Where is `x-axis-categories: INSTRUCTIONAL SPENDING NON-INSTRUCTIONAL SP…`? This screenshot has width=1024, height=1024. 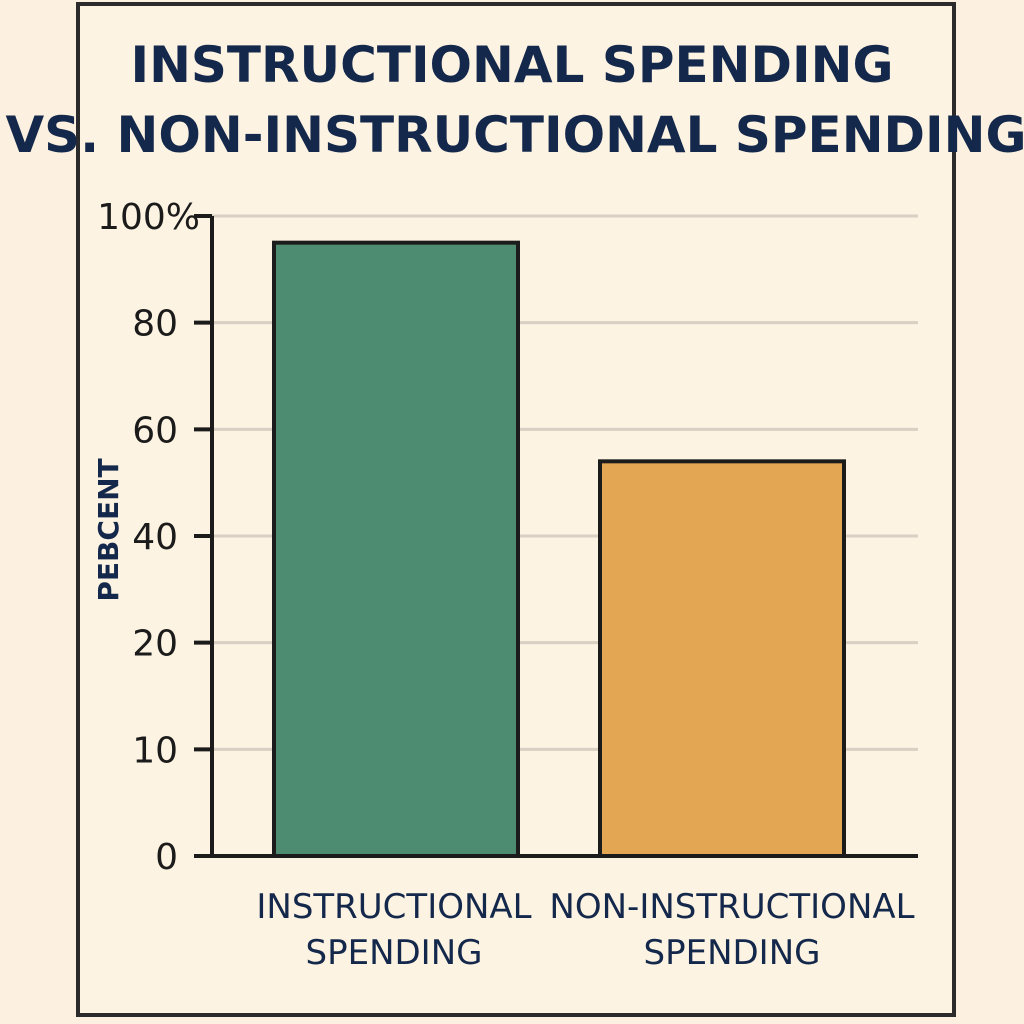
x-axis-categories: INSTRUCTIONAL SPENDING NON-INSTRUCTIONAL SP… is located at coordinates (585, 930).